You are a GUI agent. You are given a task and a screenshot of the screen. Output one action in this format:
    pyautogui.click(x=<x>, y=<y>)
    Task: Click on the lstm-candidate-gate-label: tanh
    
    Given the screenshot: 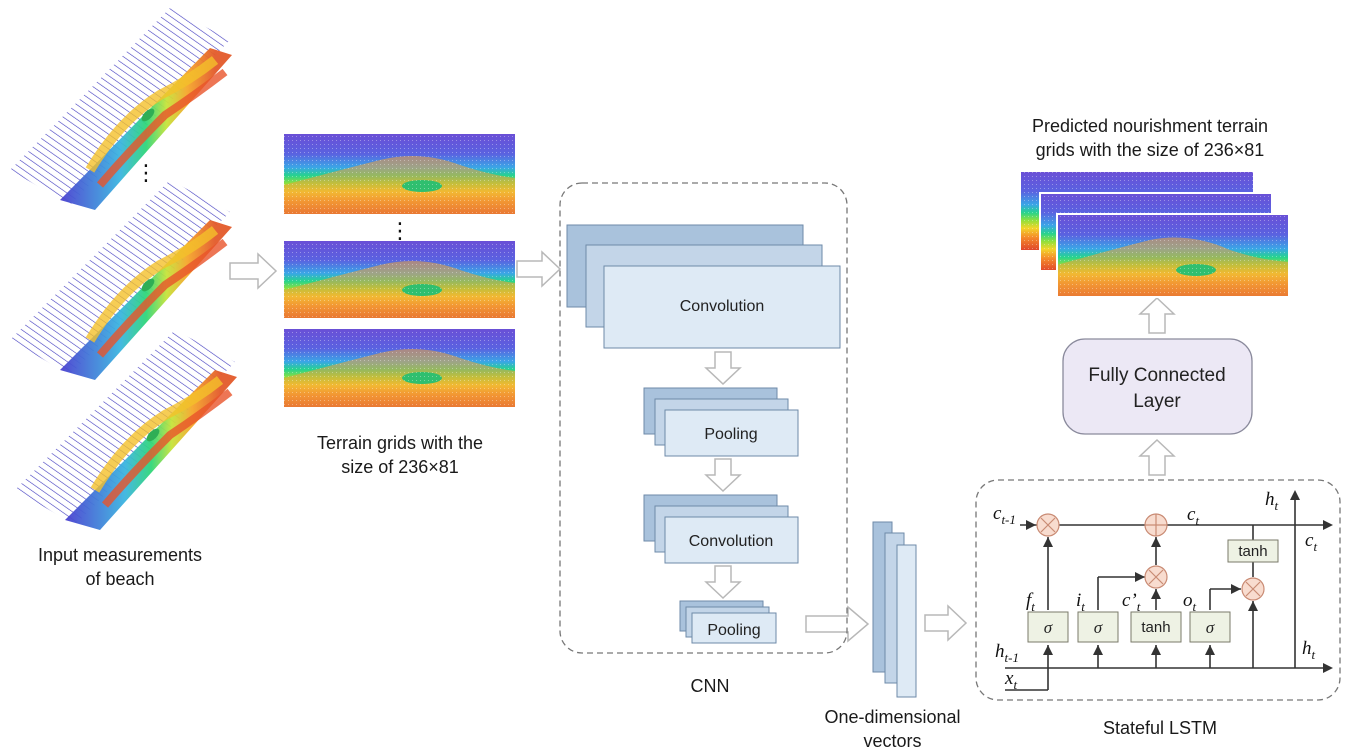 What is the action you would take?
    pyautogui.click(x=1155, y=627)
    